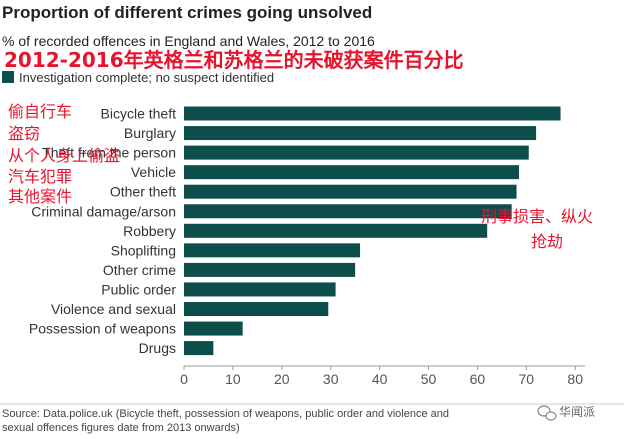 The width and height of the screenshot is (624, 439). What do you see at coordinates (139, 270) in the screenshot?
I see `category-label-other-crime: Other crime` at bounding box center [139, 270].